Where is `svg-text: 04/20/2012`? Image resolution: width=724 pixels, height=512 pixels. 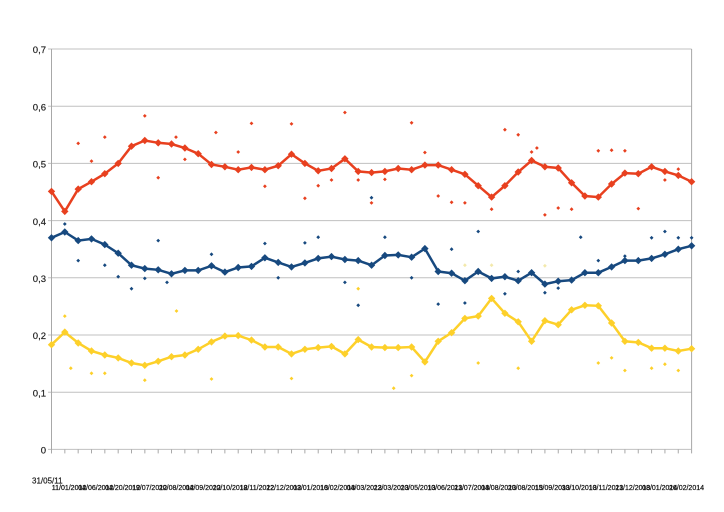
svg-text: 04/20/2012 is located at coordinates (122, 488).